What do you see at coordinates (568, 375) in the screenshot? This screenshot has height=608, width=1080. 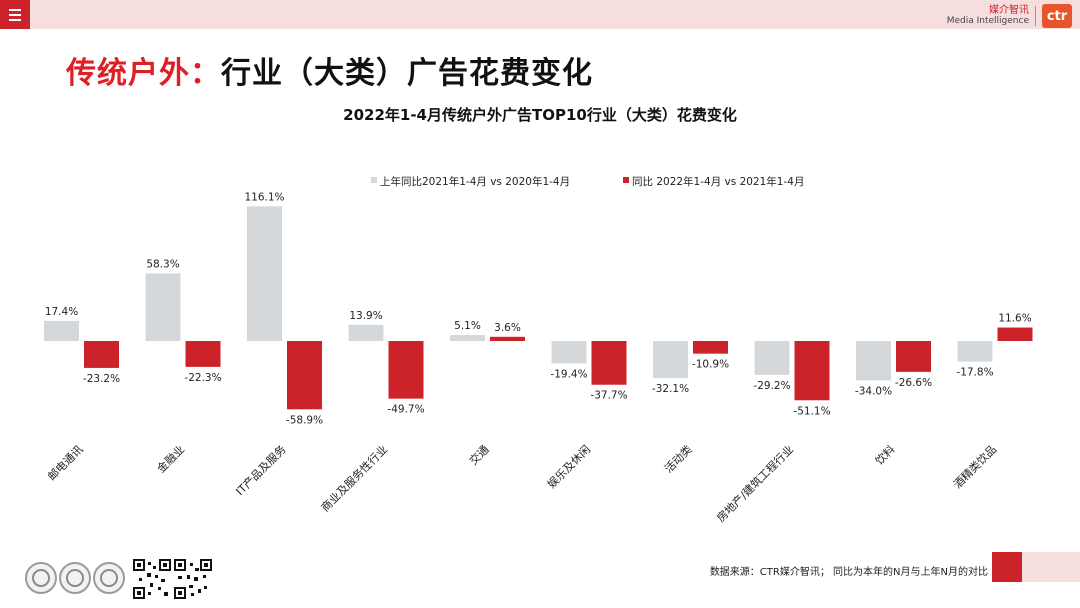 I see `data-label-prev-5: -19.4%` at bounding box center [568, 375].